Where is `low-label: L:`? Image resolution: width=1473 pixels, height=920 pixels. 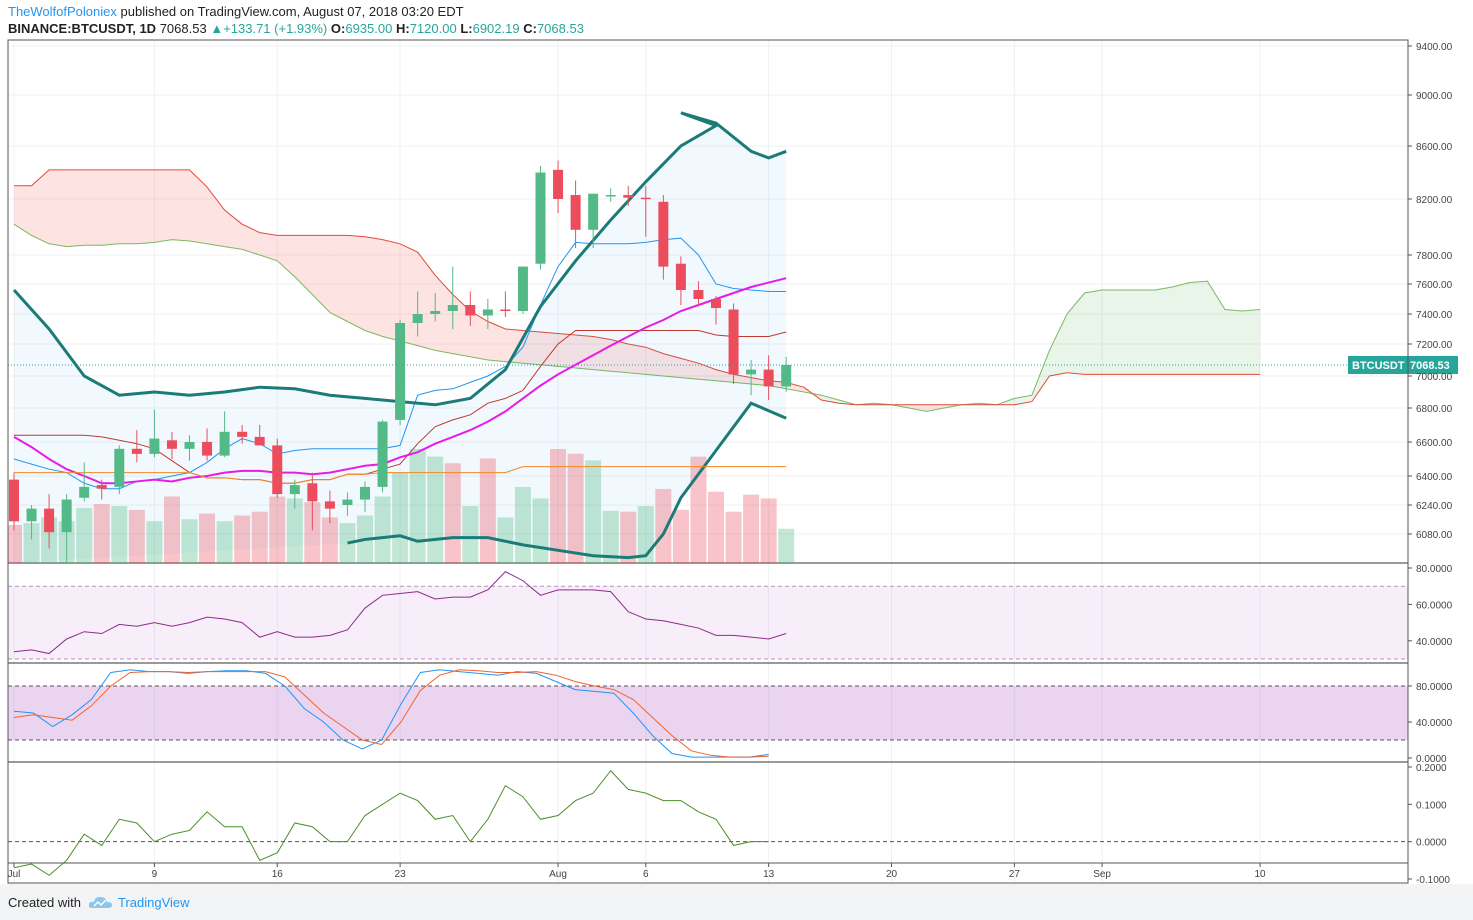
low-label: L: is located at coordinates (466, 28).